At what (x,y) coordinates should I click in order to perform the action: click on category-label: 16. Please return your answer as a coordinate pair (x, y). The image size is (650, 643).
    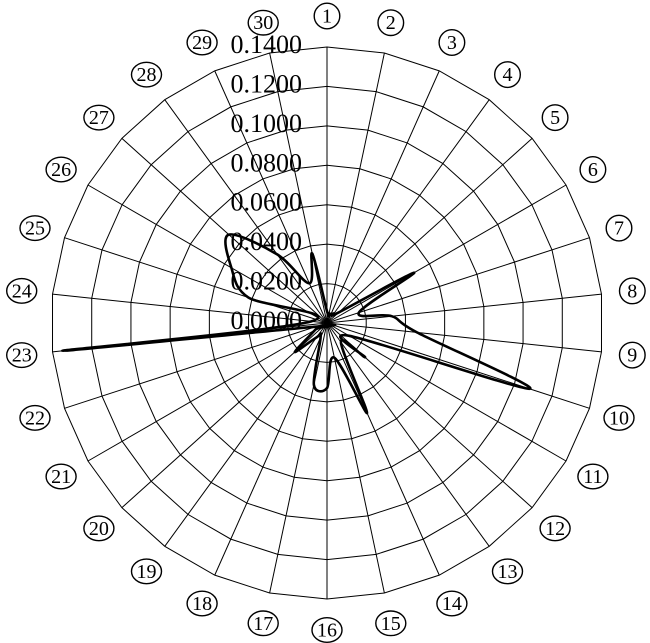
    Looking at the image, I should click on (327, 631).